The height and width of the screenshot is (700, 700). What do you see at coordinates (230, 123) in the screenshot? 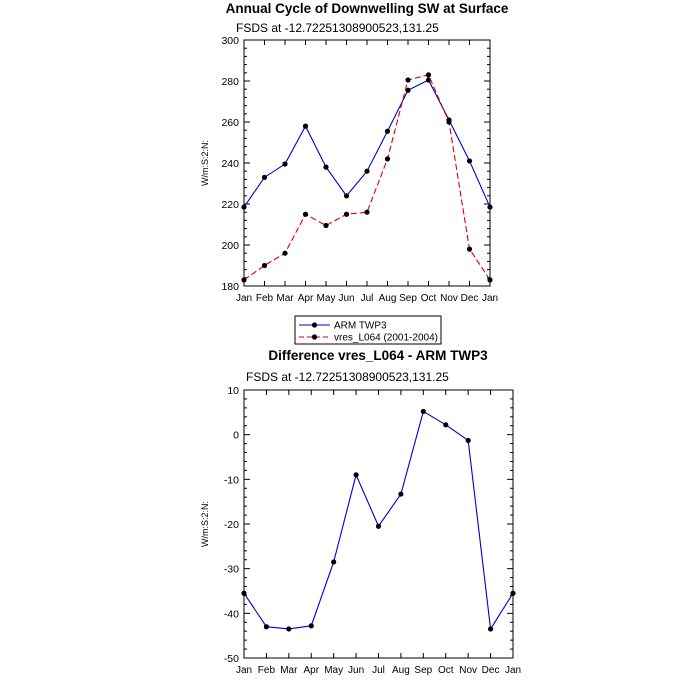
I see `chart1-ytick-label: 260` at bounding box center [230, 123].